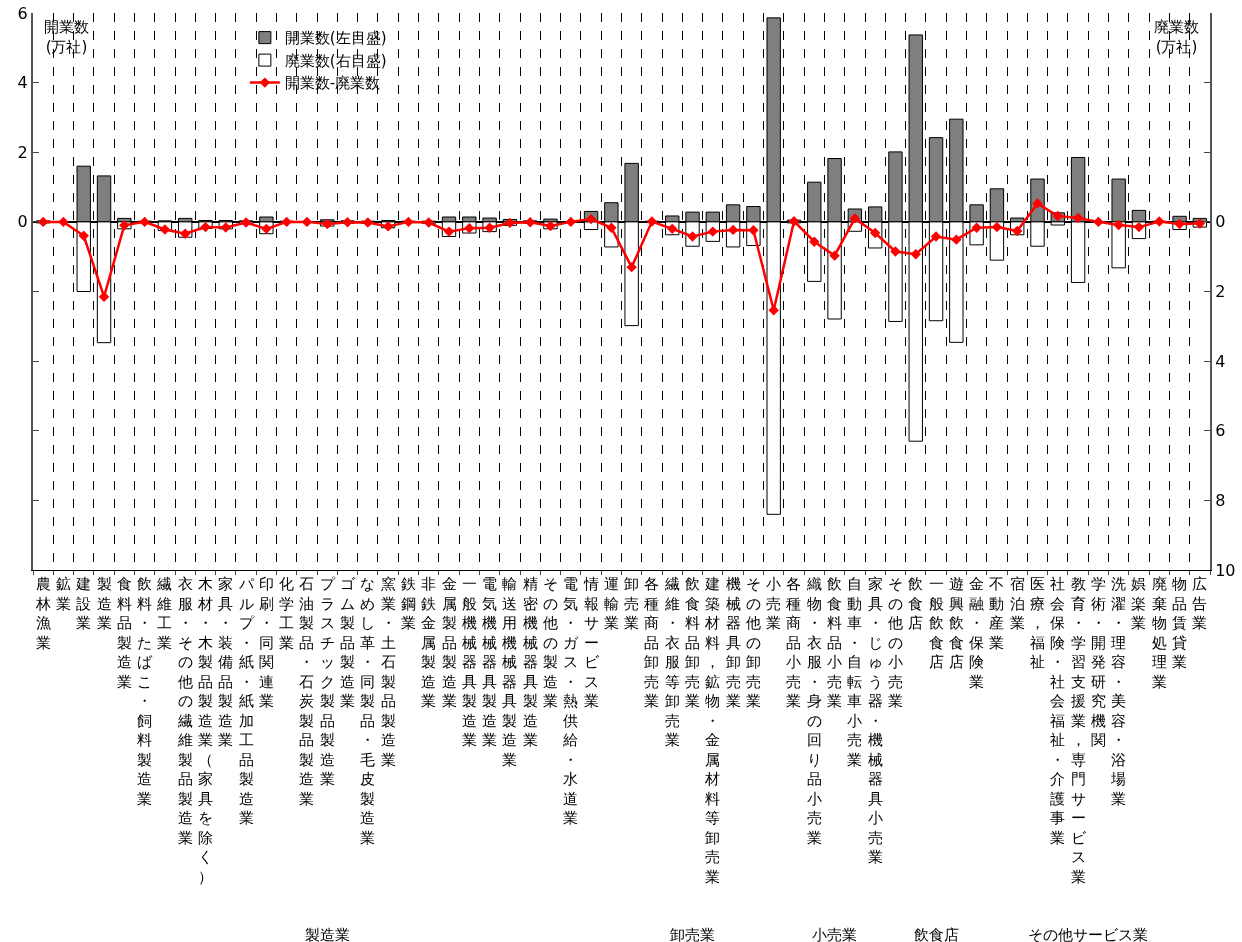  I want to click on category-label: なめし革・同製品・毛皮製造業, so click(368, 711).